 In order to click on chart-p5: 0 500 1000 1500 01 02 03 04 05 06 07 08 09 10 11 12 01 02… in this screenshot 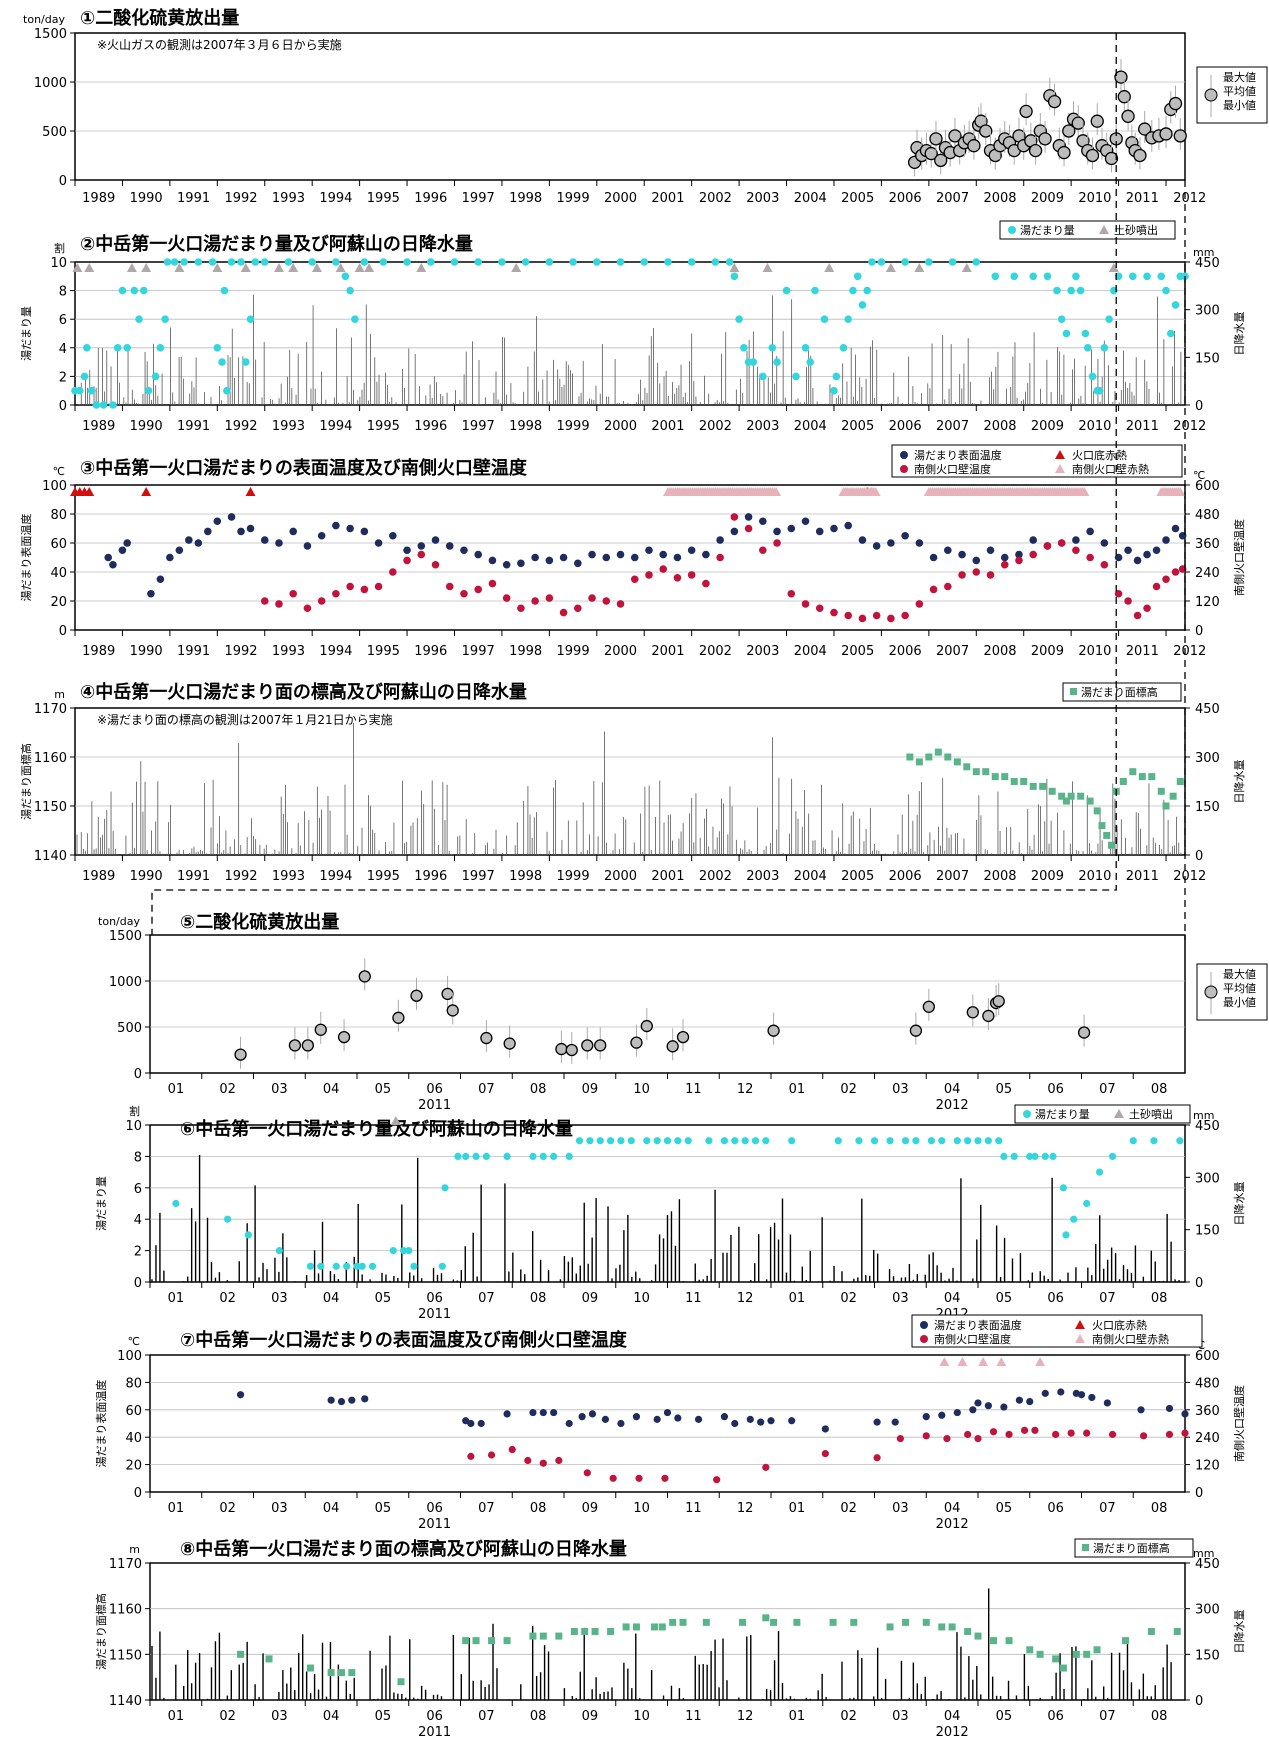, I will do `click(683, 1012)`.